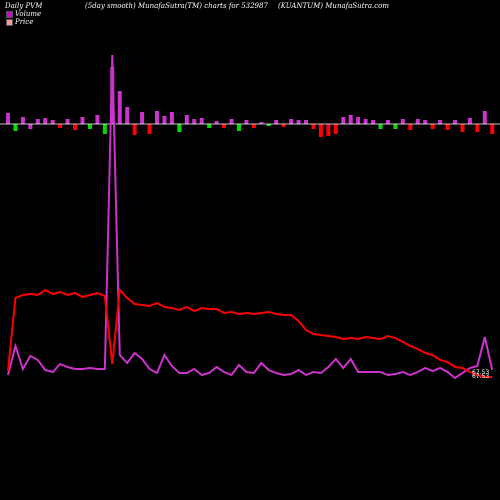 The height and width of the screenshot is (500, 500). Describe the element at coordinates (480, 376) in the screenshot. I see `end-value-label-secondary: 67.53` at that location.